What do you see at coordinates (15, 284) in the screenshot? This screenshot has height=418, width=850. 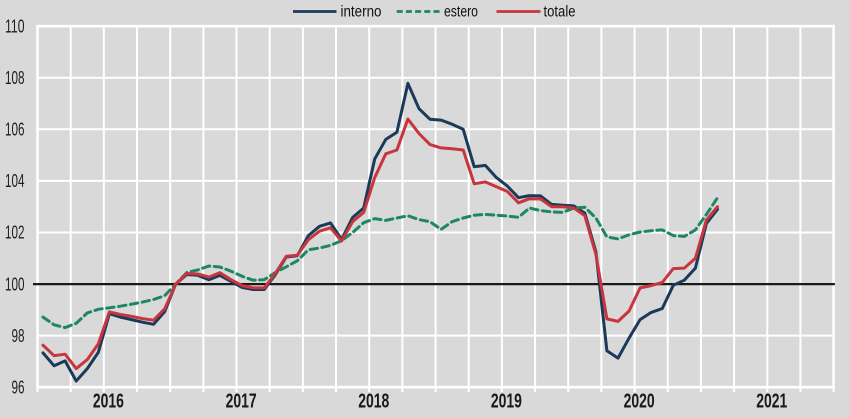 I see `svg-text: 100` at bounding box center [15, 284].